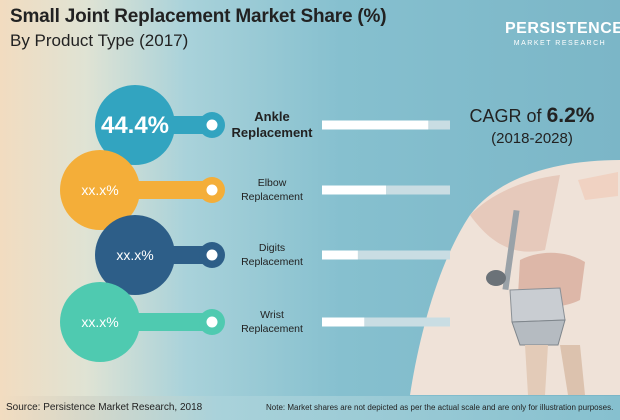  What do you see at coordinates (560, 43) in the screenshot?
I see `logo-line2: MARKET RESEARCH` at bounding box center [560, 43].